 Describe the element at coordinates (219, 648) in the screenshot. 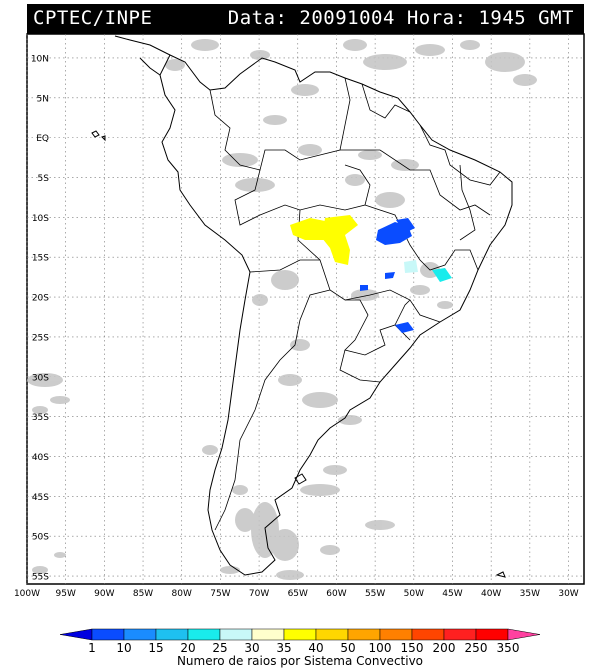

I see `colorbar-tick: 25` at that location.